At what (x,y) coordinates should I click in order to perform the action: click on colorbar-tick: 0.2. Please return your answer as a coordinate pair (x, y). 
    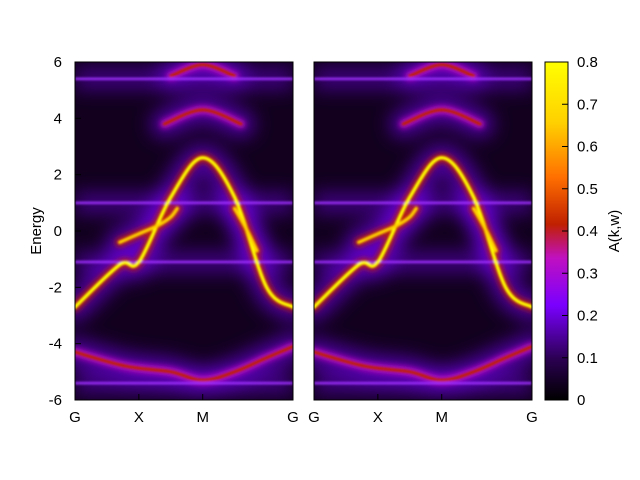
    Looking at the image, I should click on (580, 316).